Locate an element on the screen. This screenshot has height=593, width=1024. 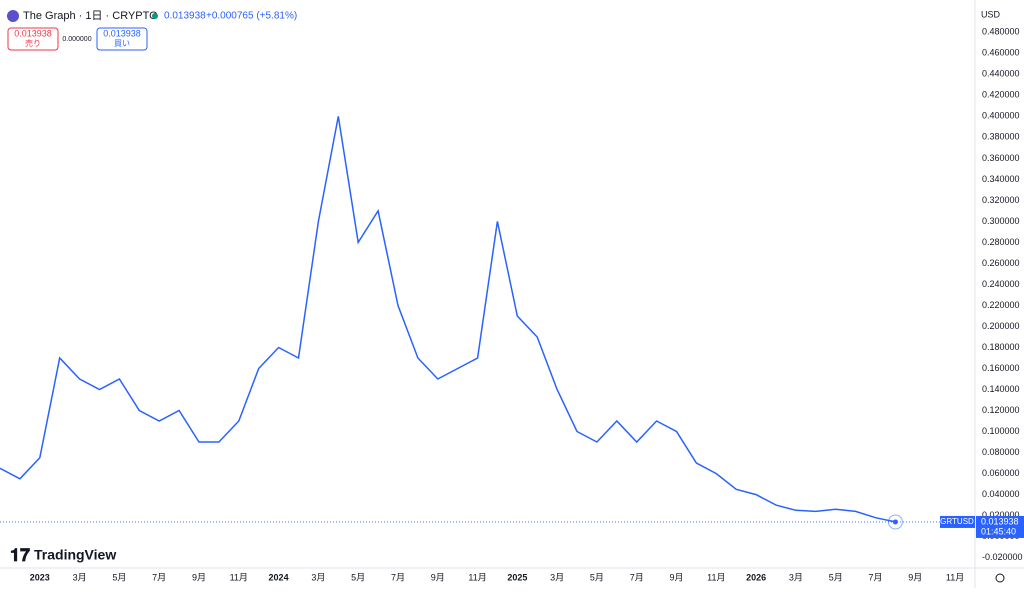
y-tick-label: 0.300000 is located at coordinates (1001, 221).